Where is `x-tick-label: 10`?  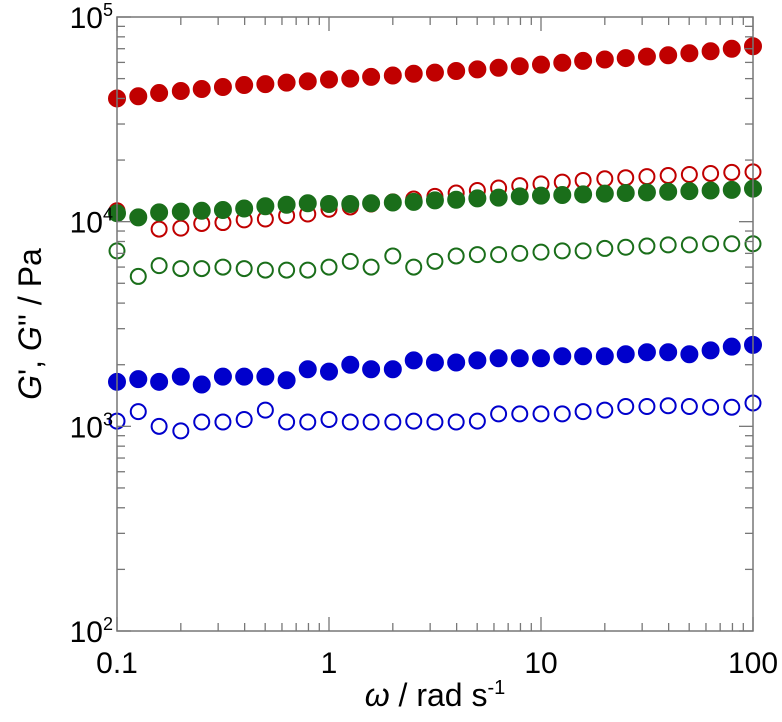
x-tick-label: 10 is located at coordinates (540, 663).